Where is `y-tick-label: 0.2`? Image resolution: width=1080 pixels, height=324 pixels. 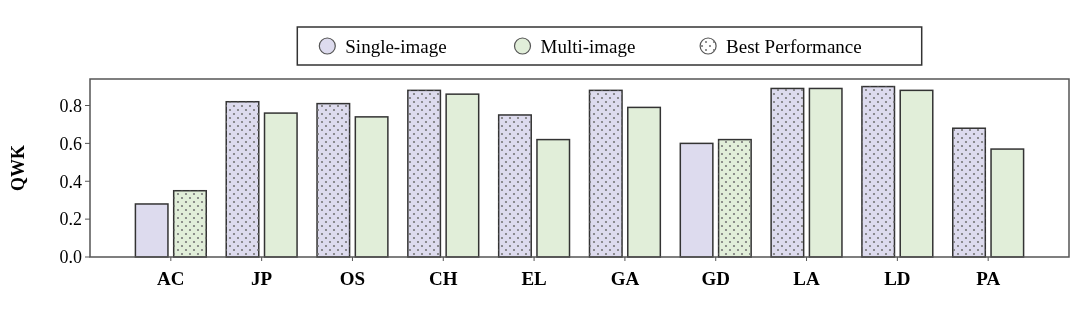
y-tick-label: 0.2 is located at coordinates (70, 219).